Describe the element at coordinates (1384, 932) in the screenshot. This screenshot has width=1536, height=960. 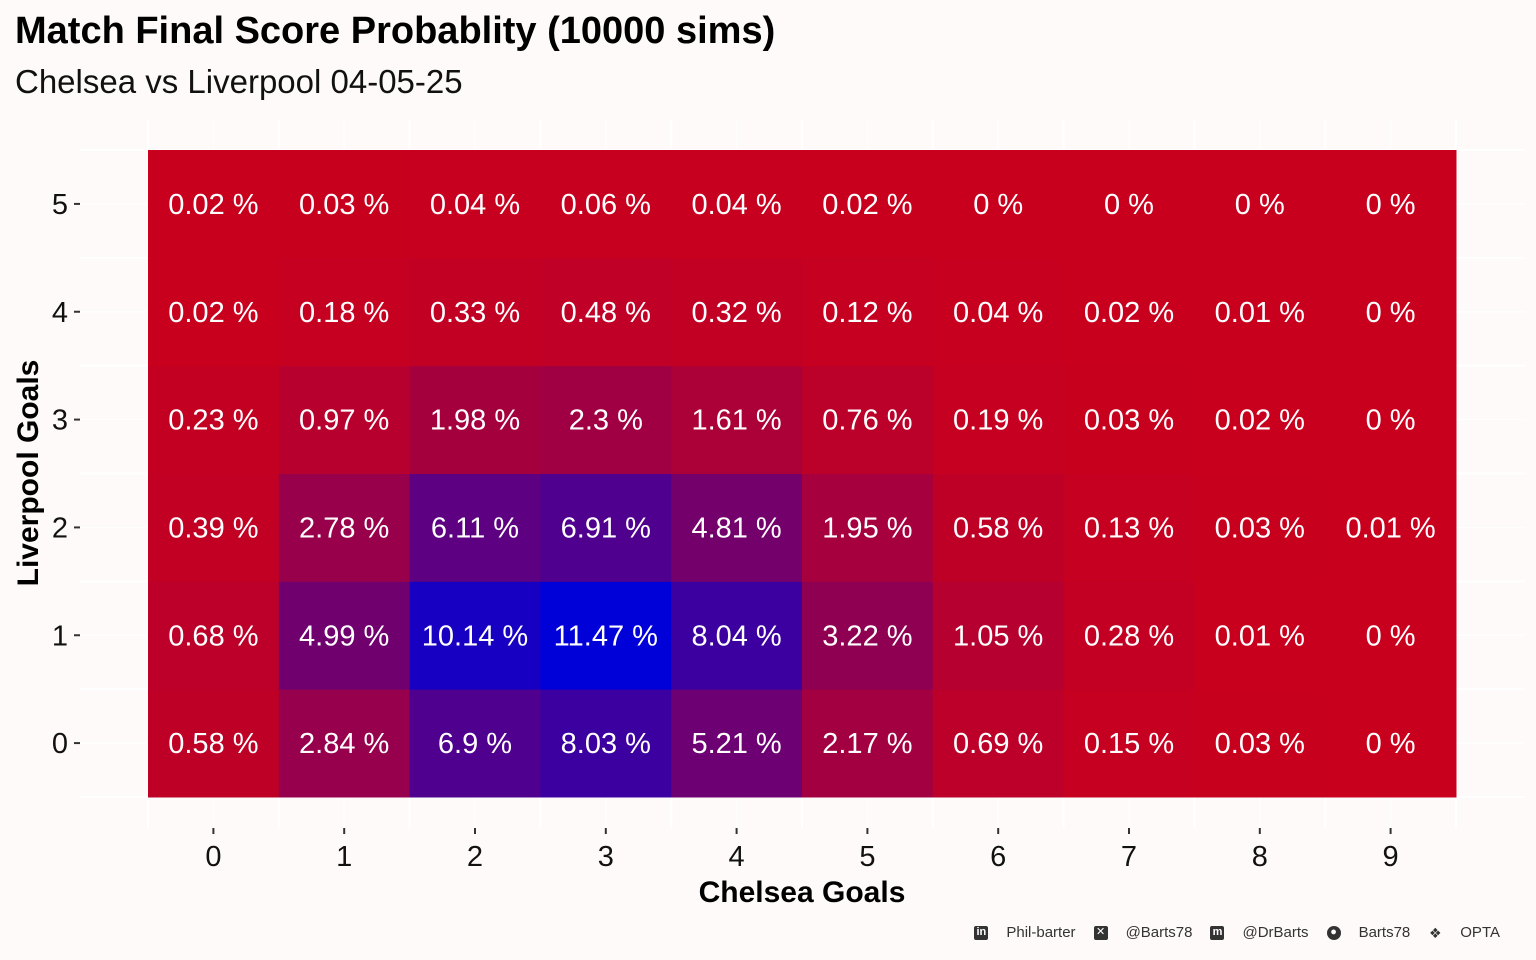
I see `github-handle: Barts78` at that location.